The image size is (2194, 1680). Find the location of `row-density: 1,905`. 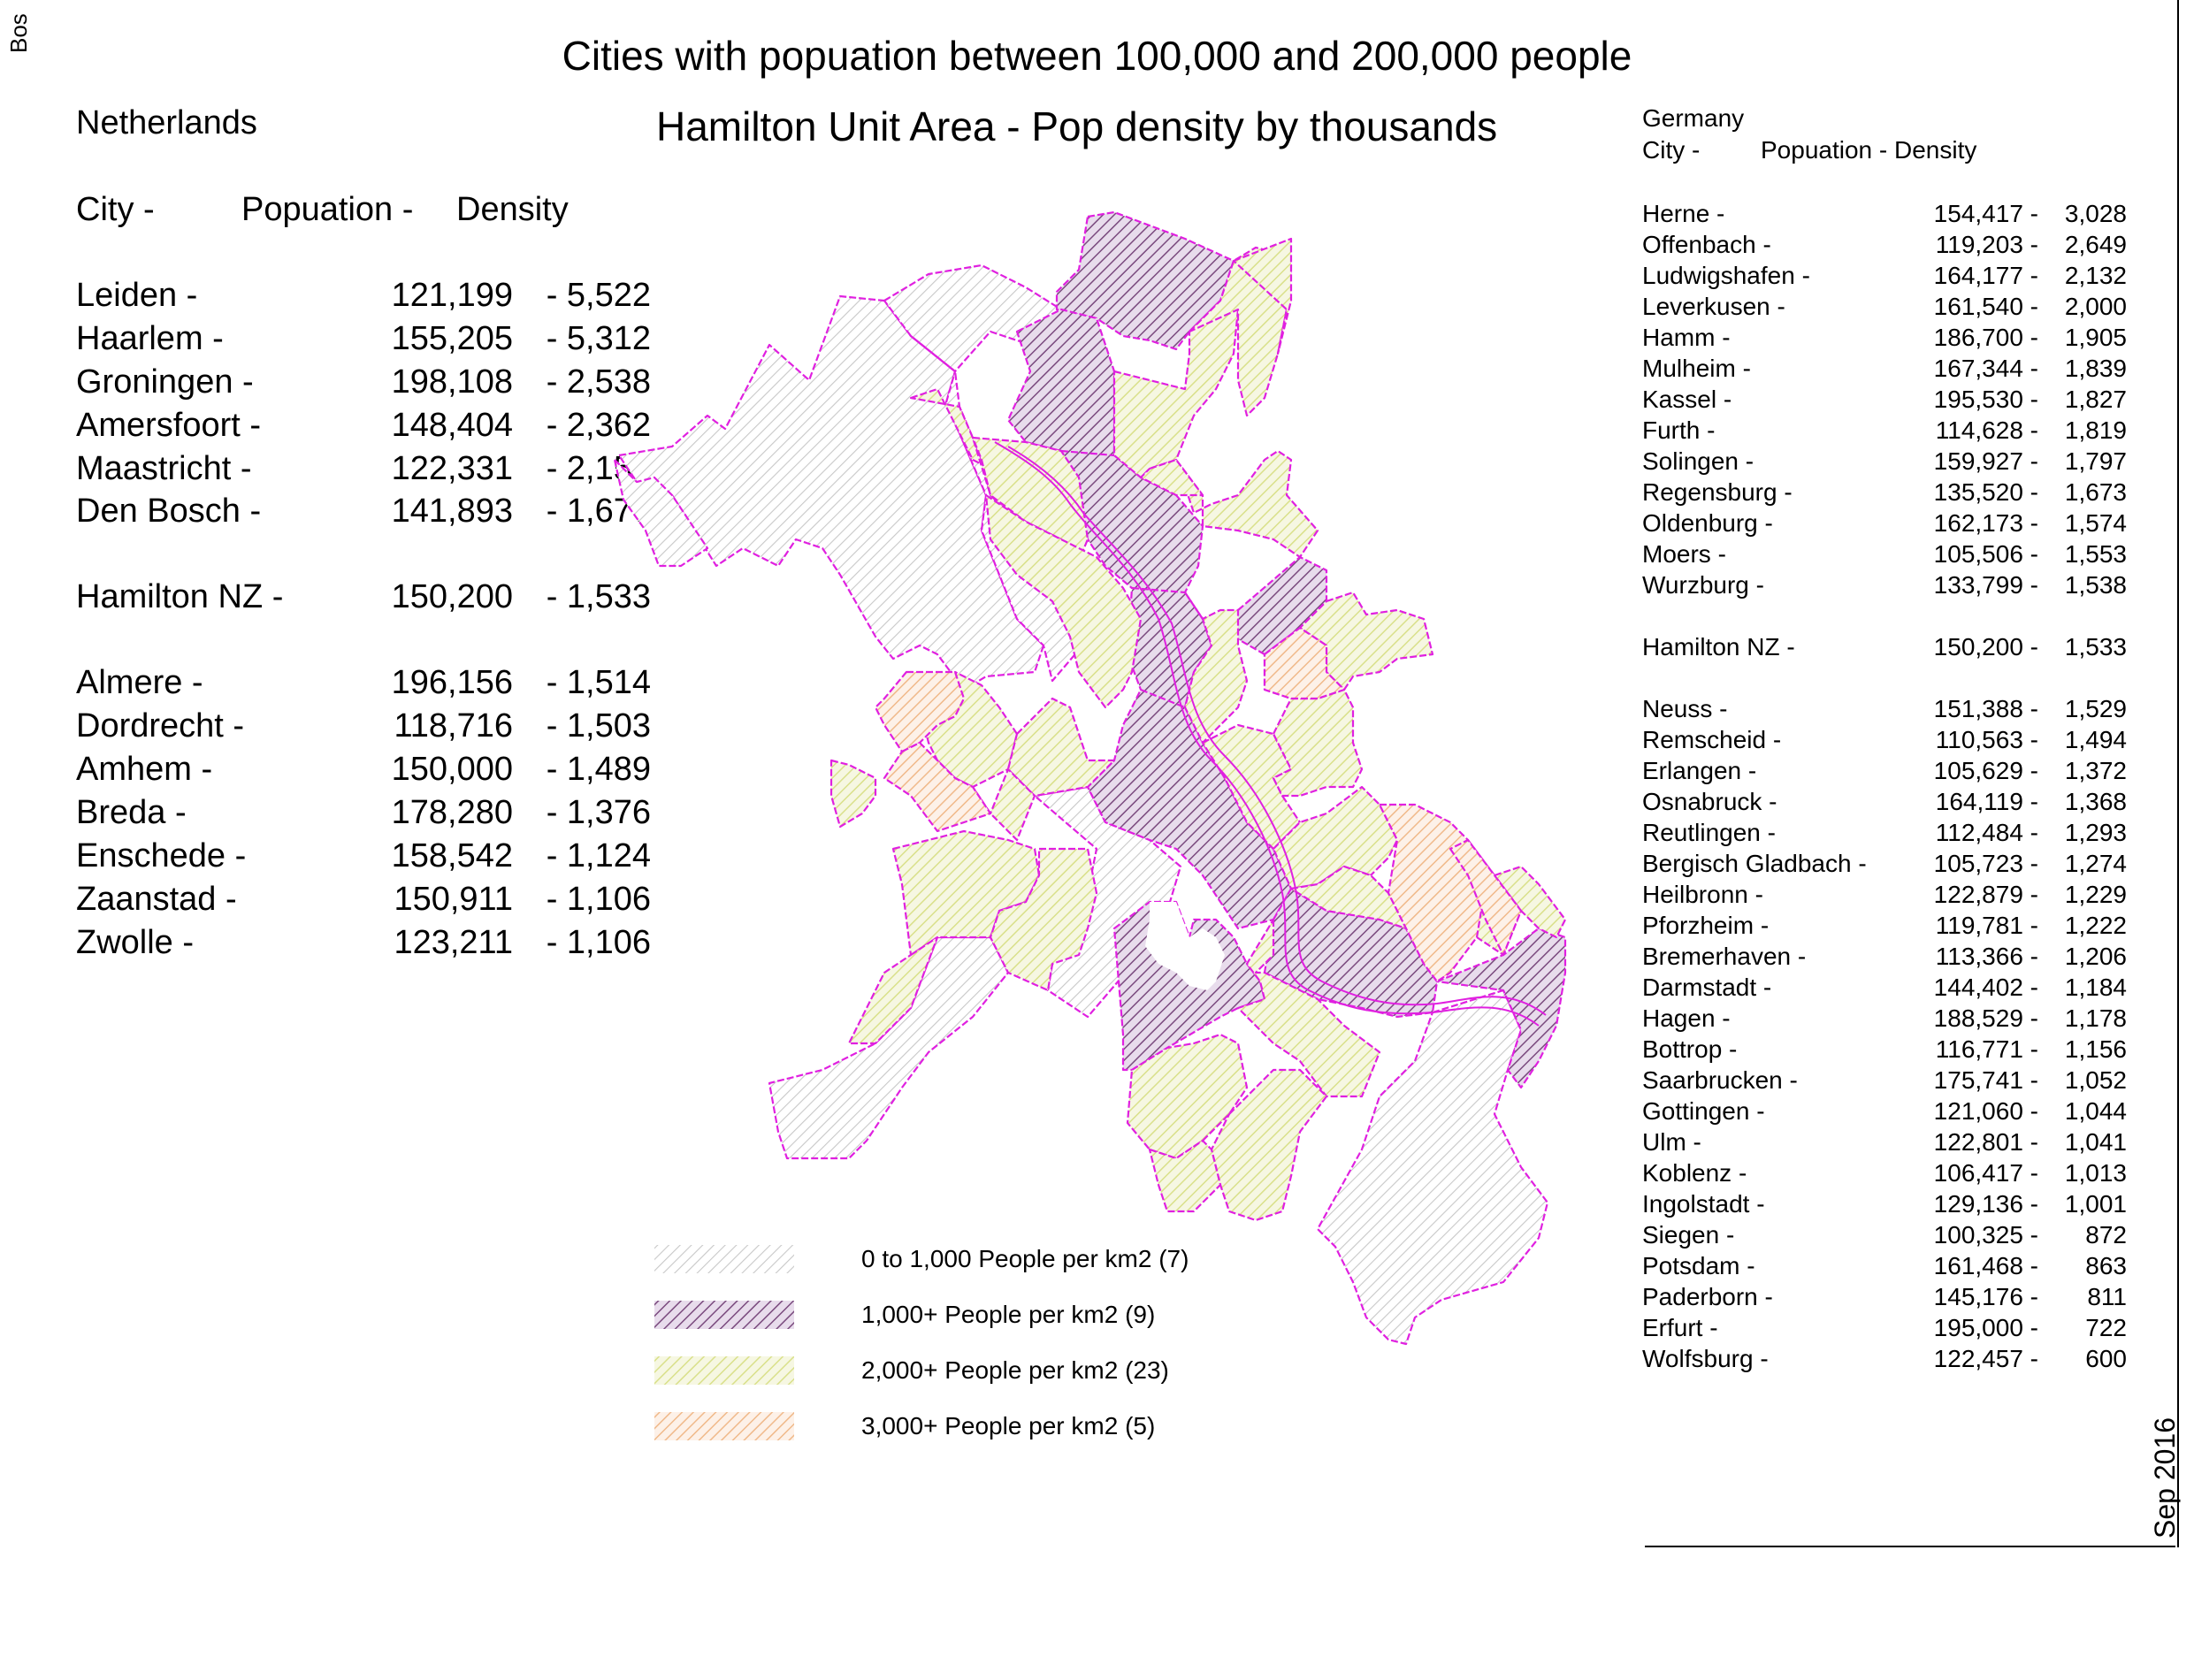

row-density: 1,905 is located at coordinates (2095, 337).